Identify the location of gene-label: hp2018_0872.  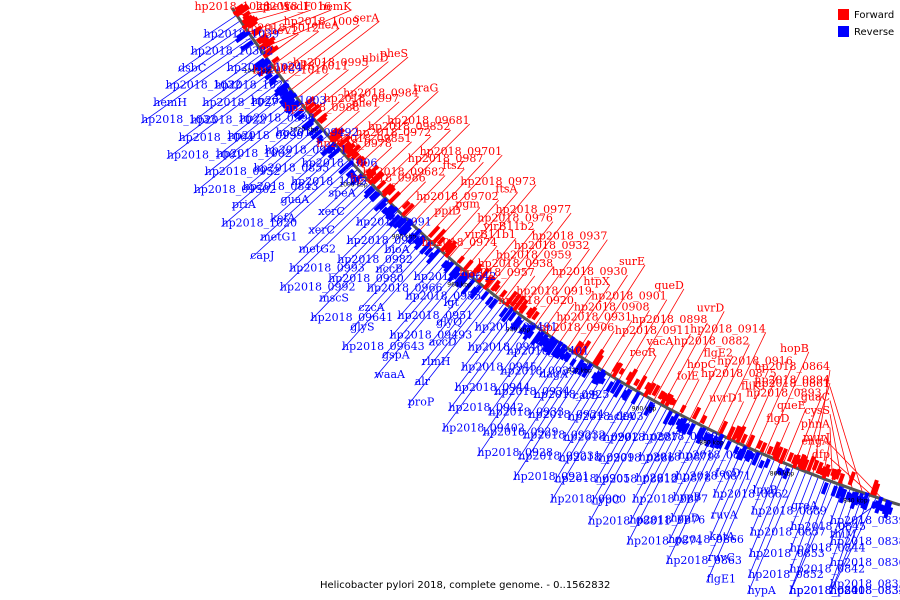
(716, 455).